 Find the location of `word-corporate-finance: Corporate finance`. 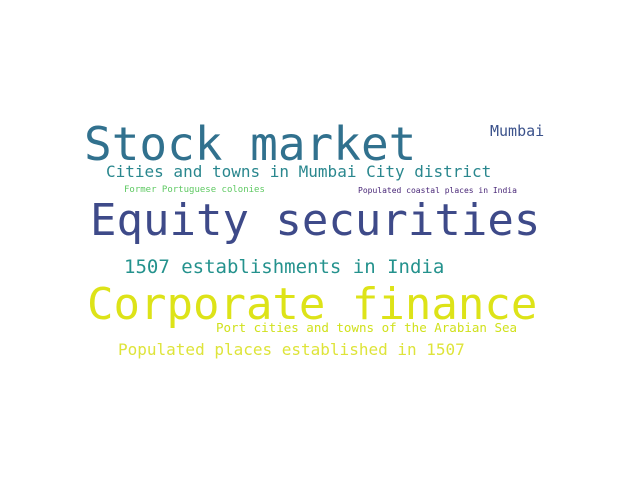

word-corporate-finance: Corporate finance is located at coordinates (312, 304).